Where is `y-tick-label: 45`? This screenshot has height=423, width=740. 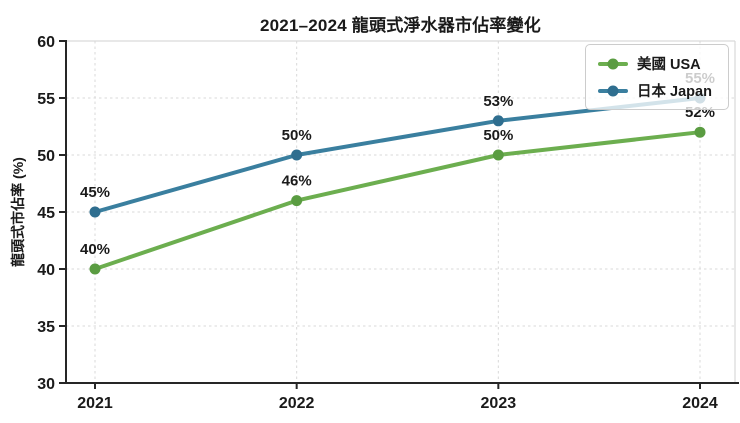
y-tick-label: 45 is located at coordinates (46, 213).